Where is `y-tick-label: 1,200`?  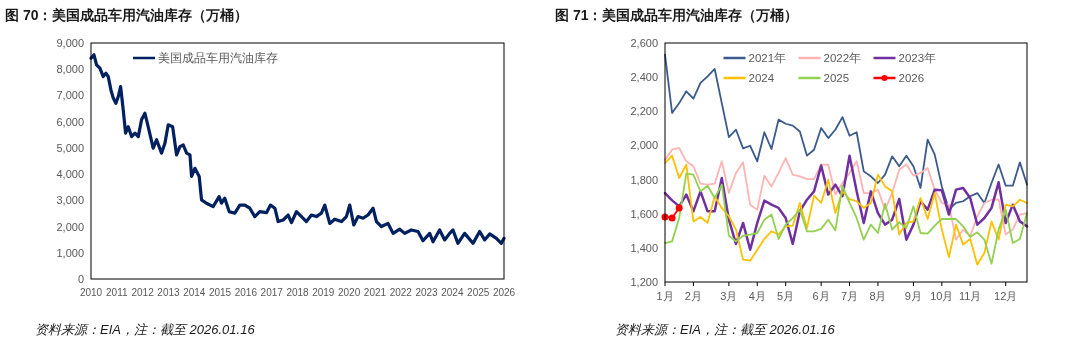 y-tick-label: 1,200 is located at coordinates (644, 282).